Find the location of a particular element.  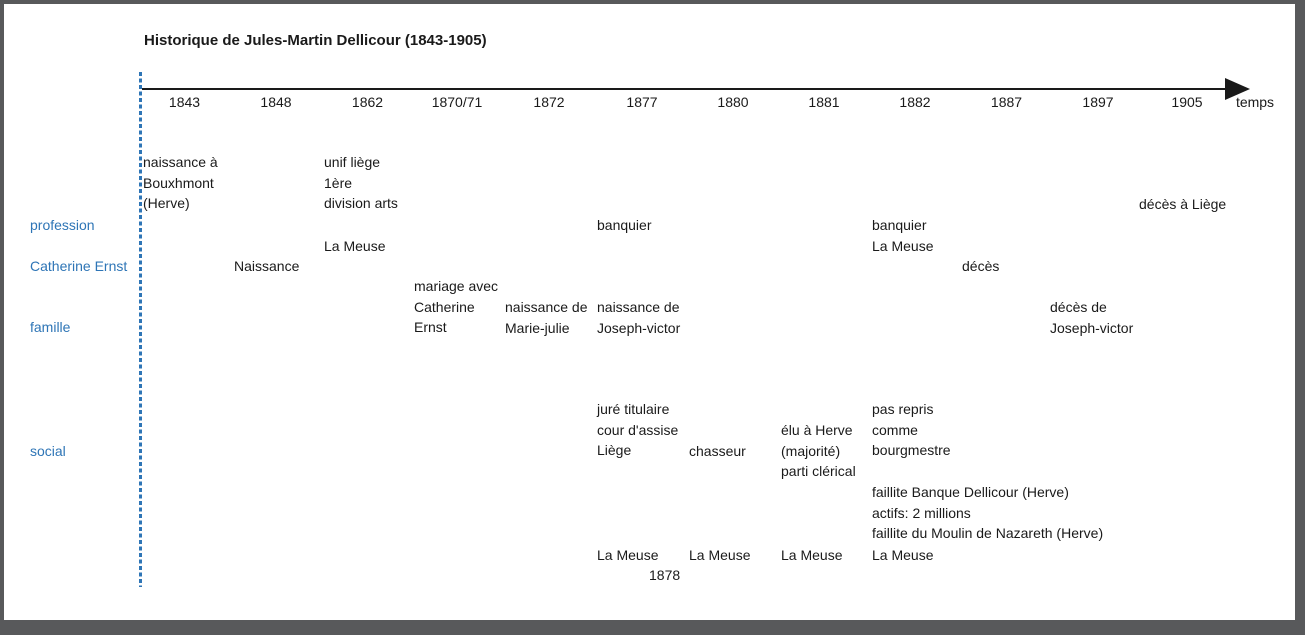

event-naissance-marie-julie: naissance de Marie-julie is located at coordinates (546, 317).